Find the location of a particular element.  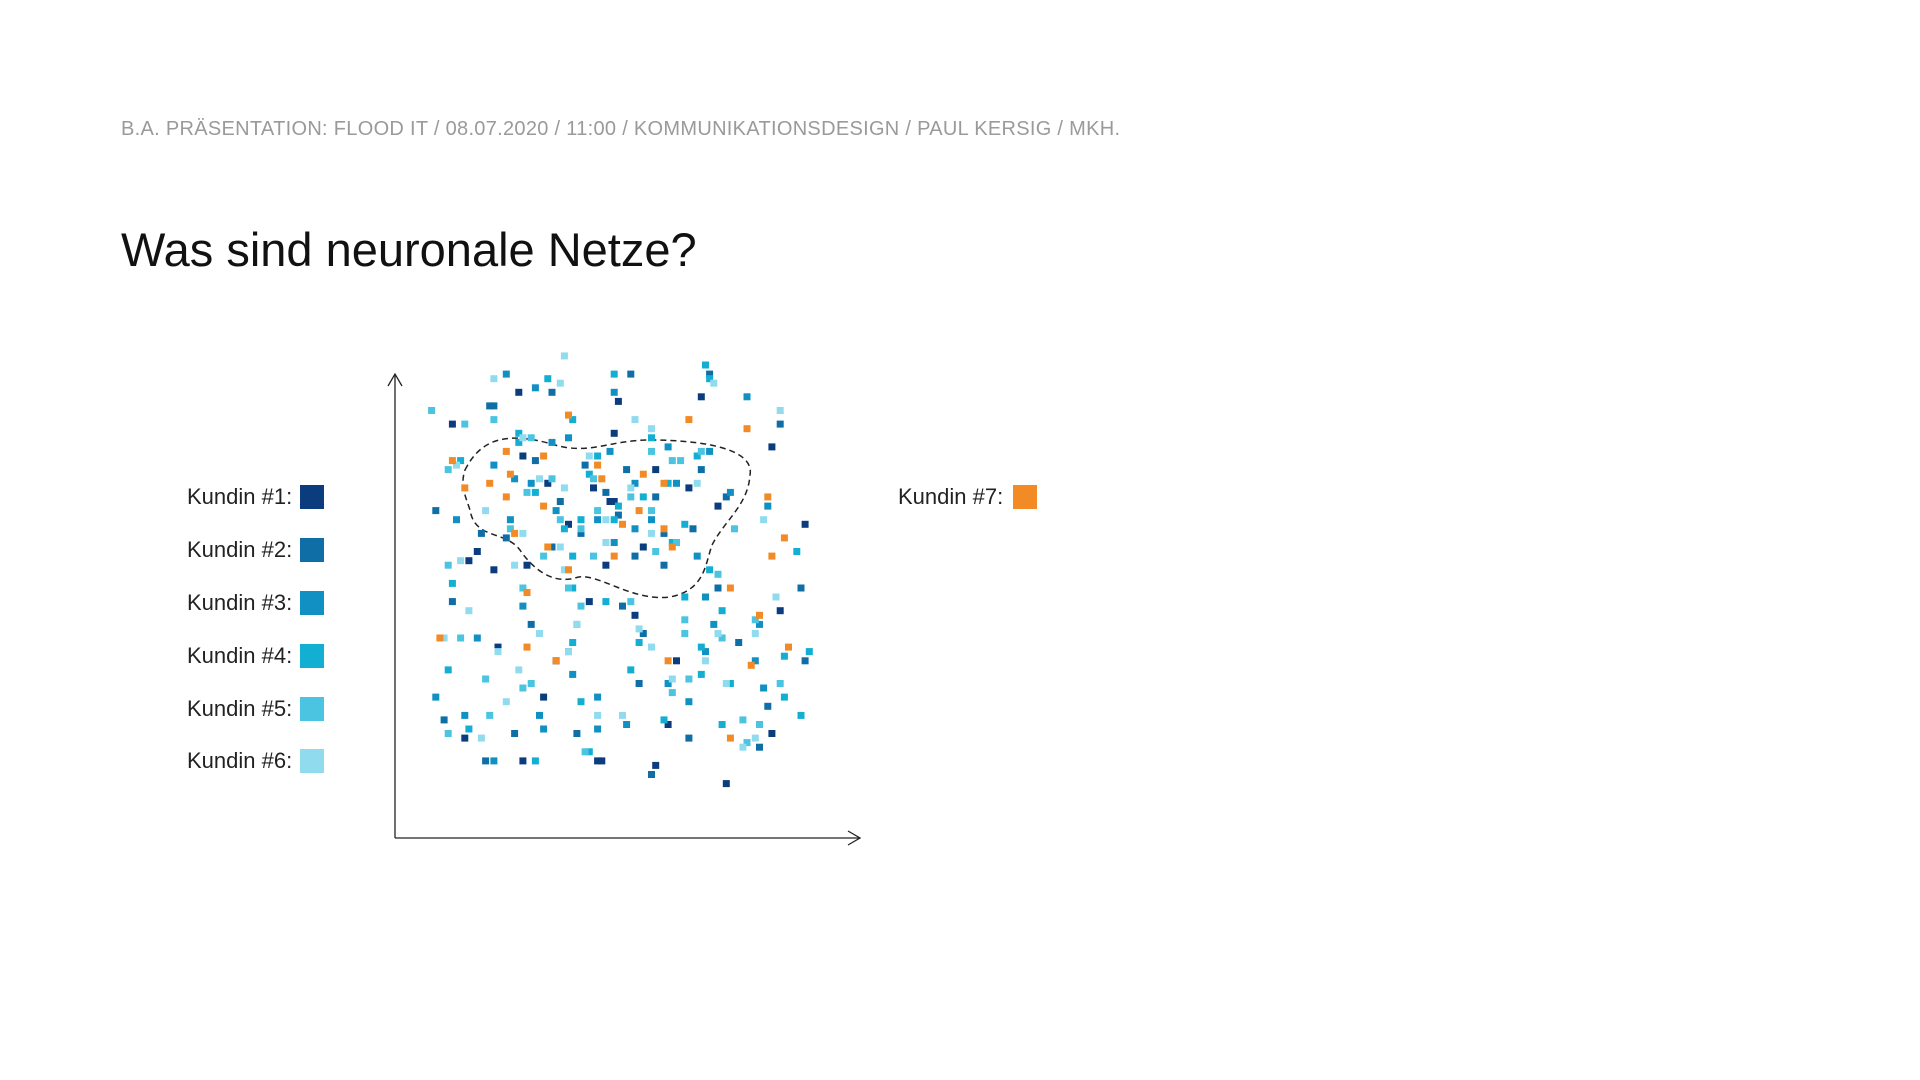

slide-title: Was sind neuronale Netze? is located at coordinates (409, 249).